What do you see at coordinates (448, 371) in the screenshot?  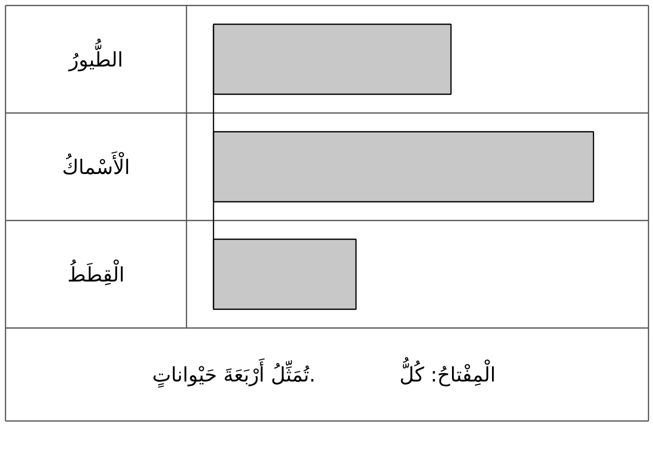 I see `text: الْمِفْتاحُ: كُلُّ` at bounding box center [448, 371].